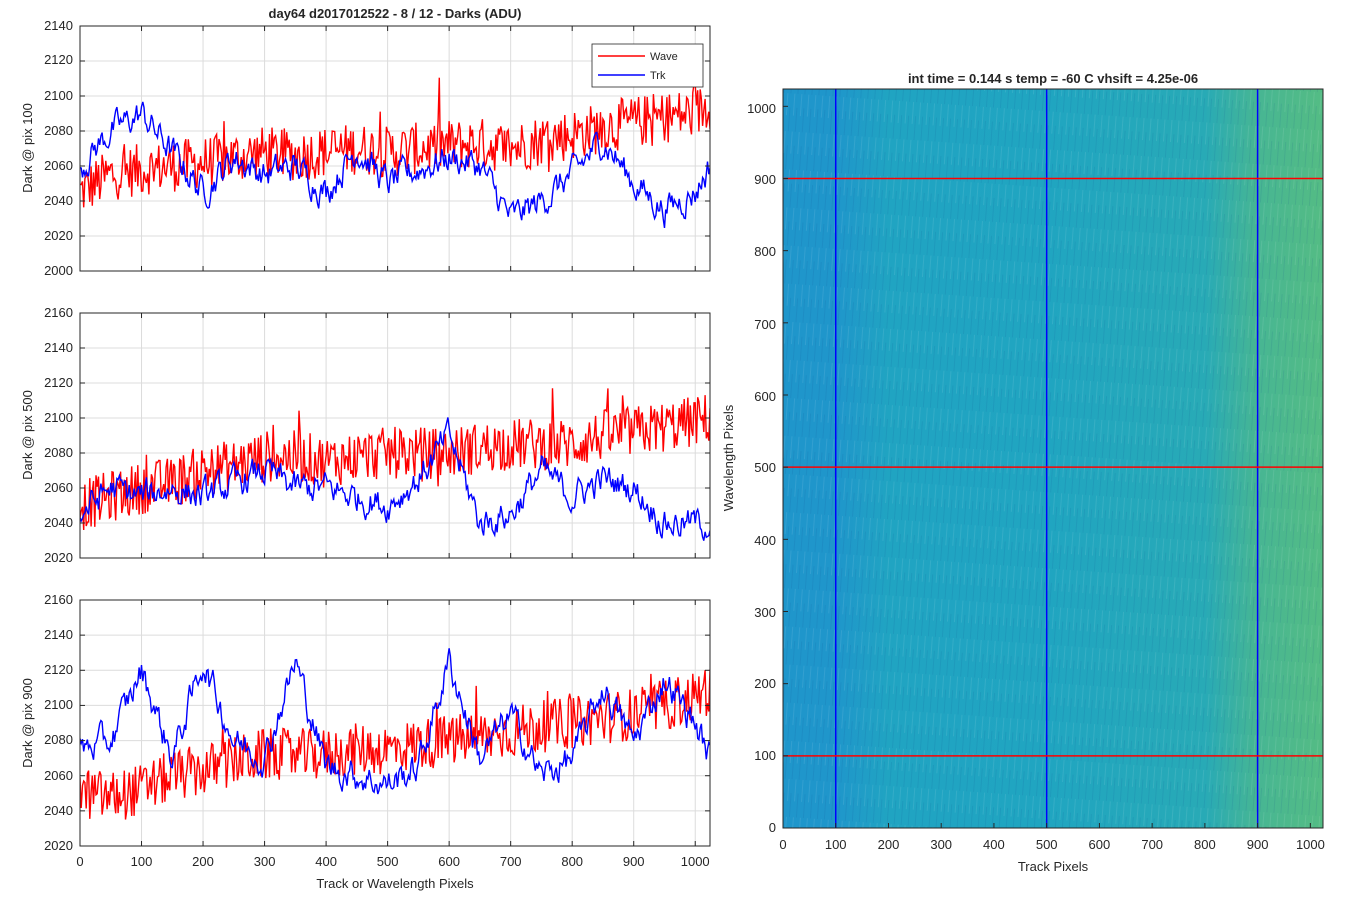 This screenshot has width=1350, height=900. I want to click on y-tick-label: 0, so click(772, 827).